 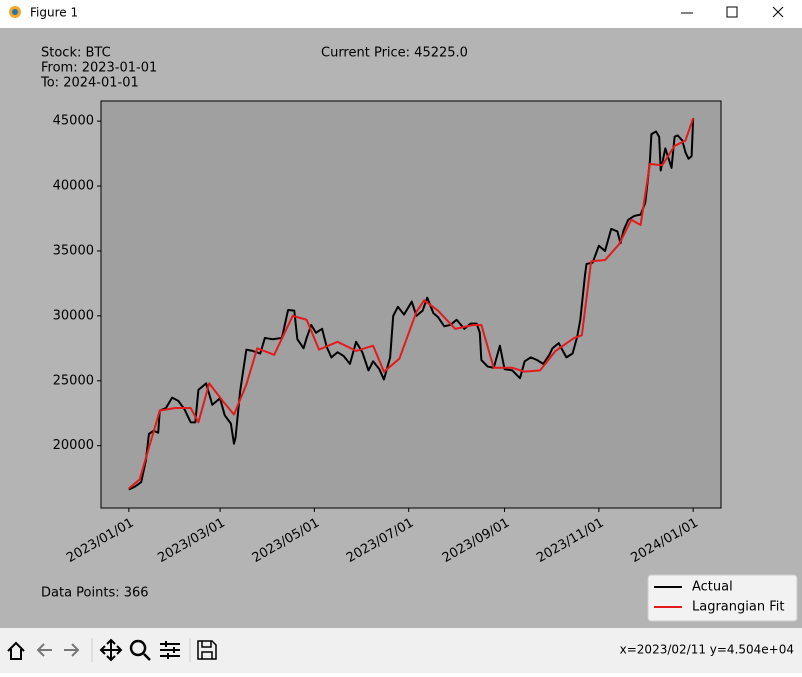 I want to click on save-button, so click(x=207, y=650).